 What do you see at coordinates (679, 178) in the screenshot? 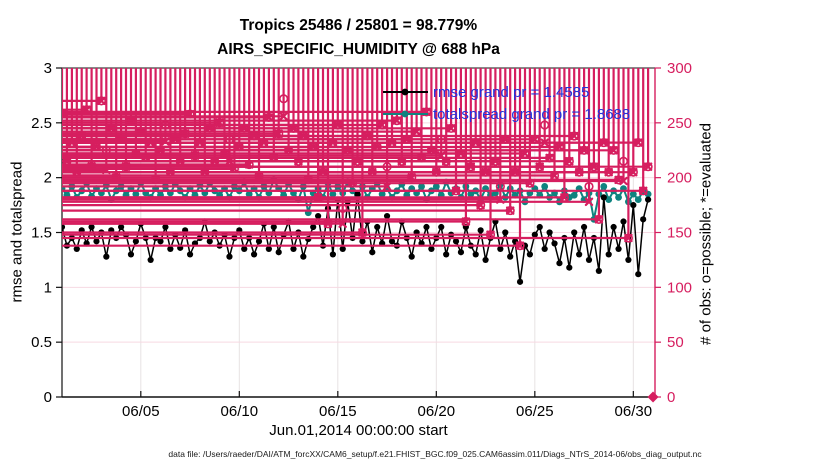
I see `y-tick-label-right: 200` at bounding box center [679, 178].